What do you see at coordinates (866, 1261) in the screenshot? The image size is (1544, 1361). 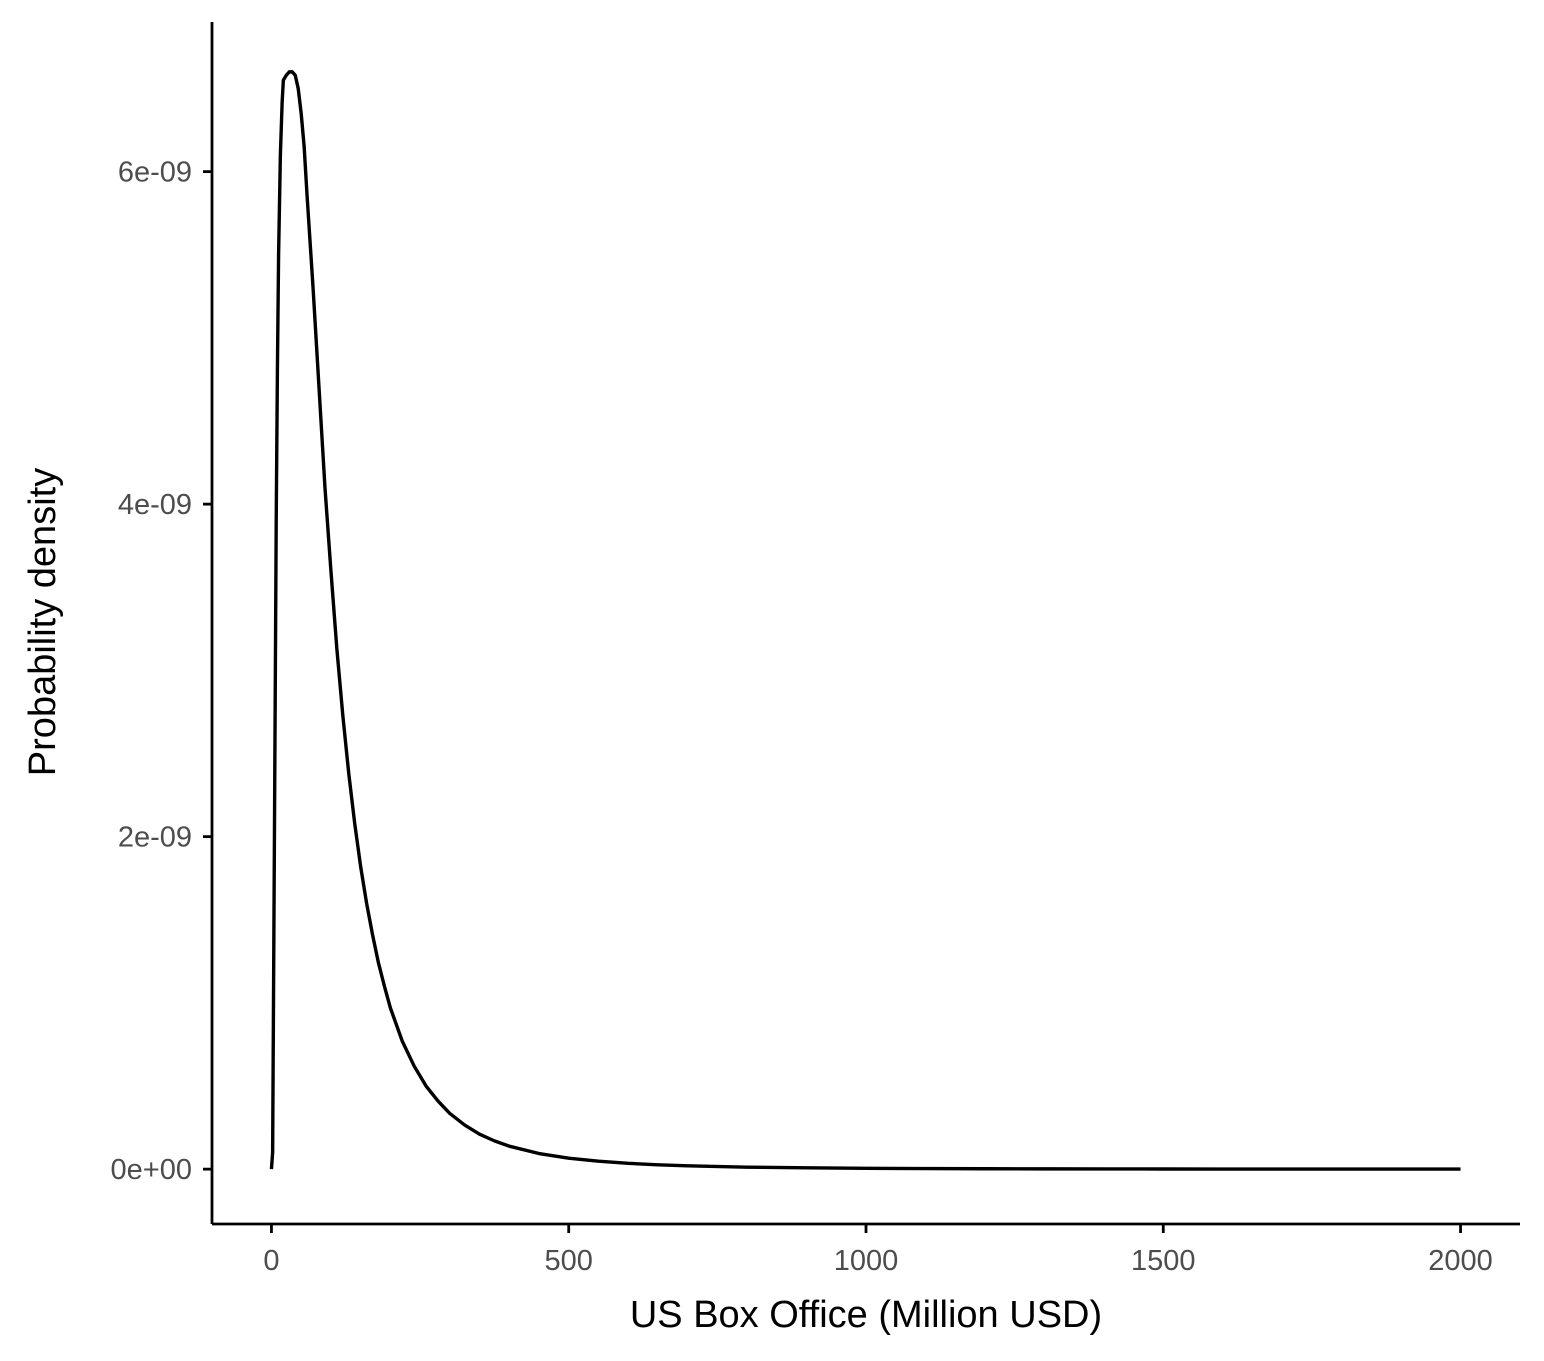 I see `x-tick-label-2: 1000` at bounding box center [866, 1261].